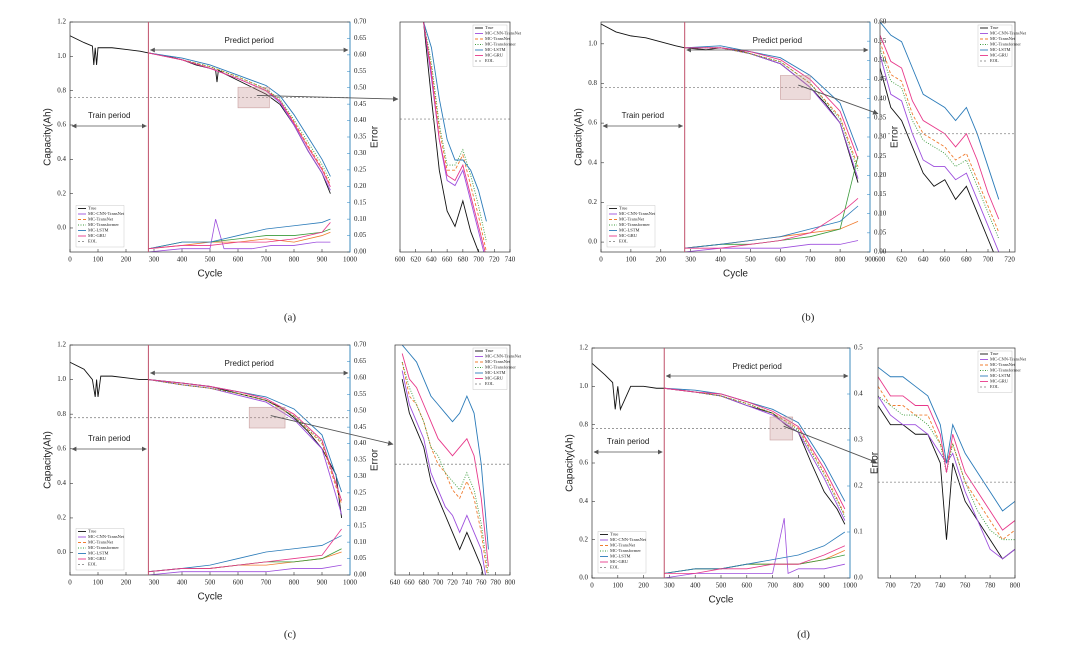 Image resolution: width=1080 pixels, height=664 pixels. What do you see at coordinates (875, 462) in the screenshot?
I see `y2-axis-label: Error` at bounding box center [875, 462].